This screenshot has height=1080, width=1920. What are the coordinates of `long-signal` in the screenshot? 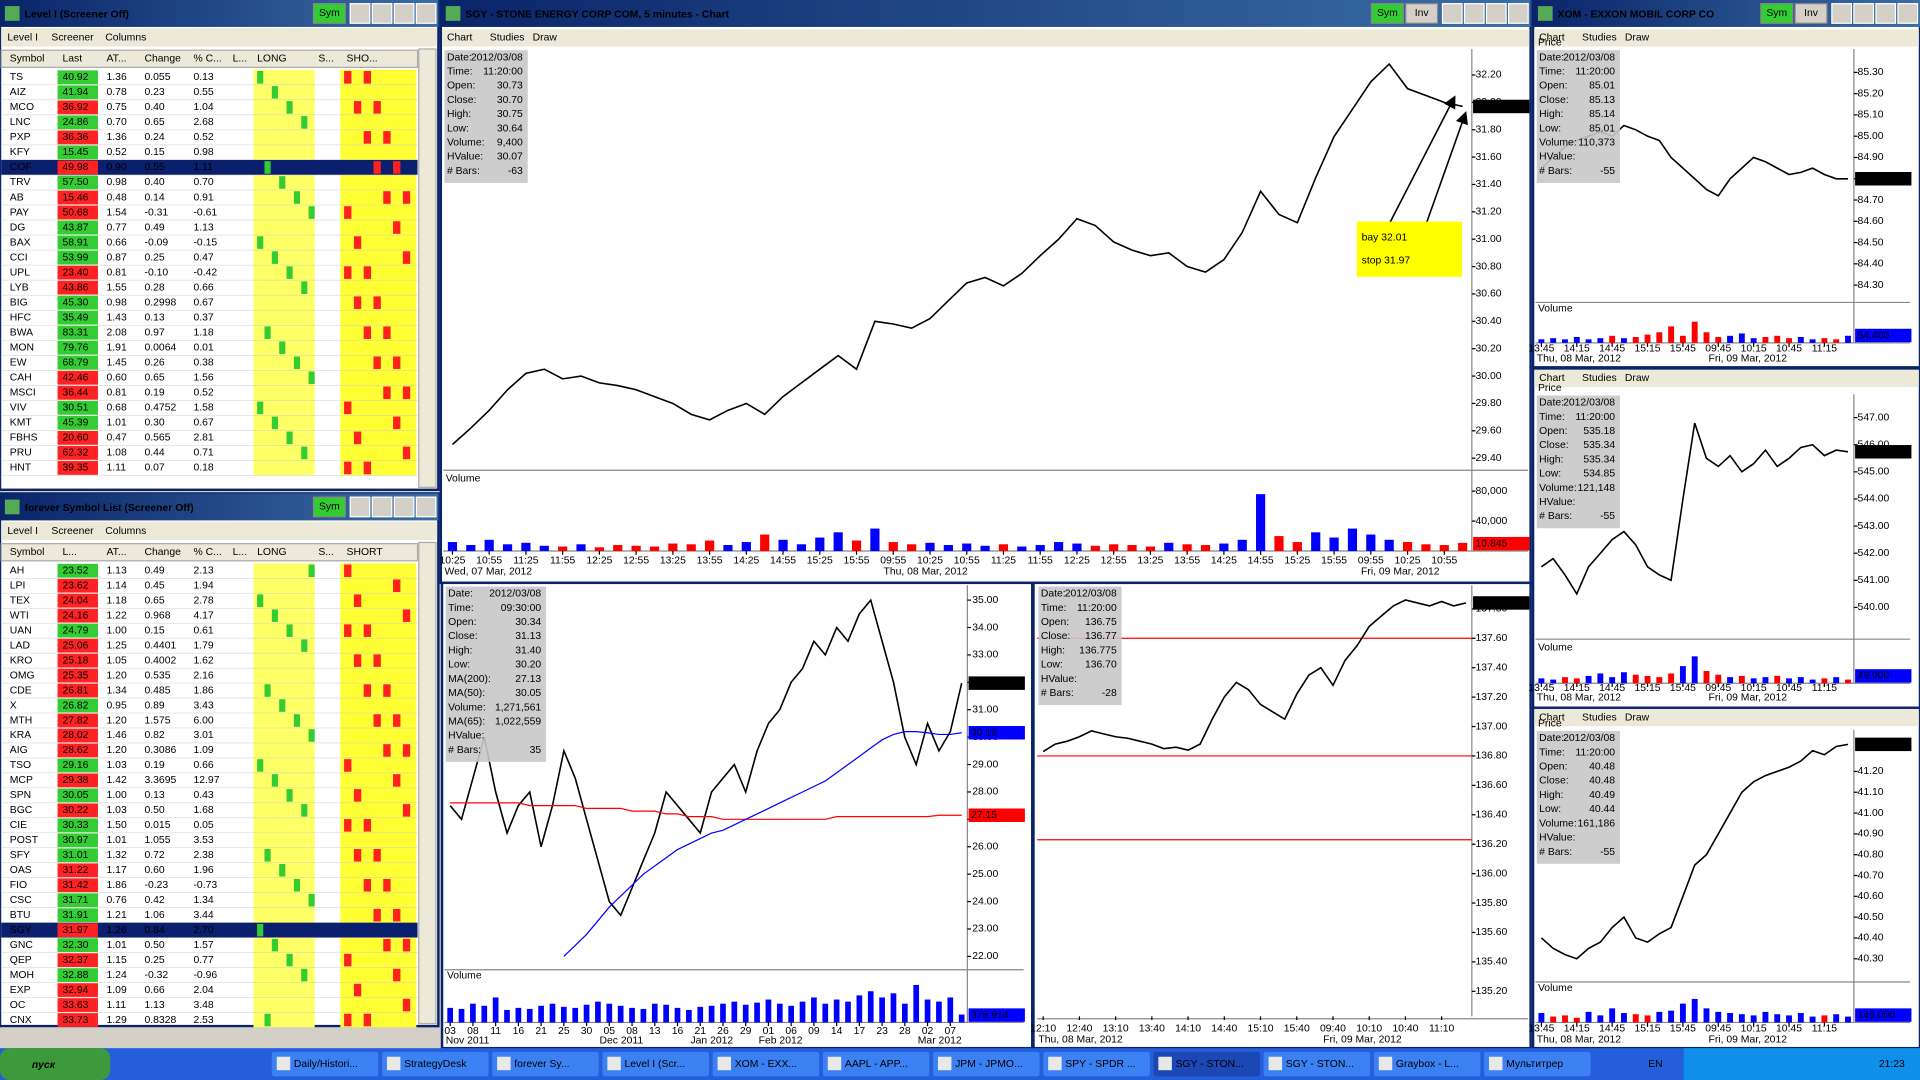 It's located at (296, 720).